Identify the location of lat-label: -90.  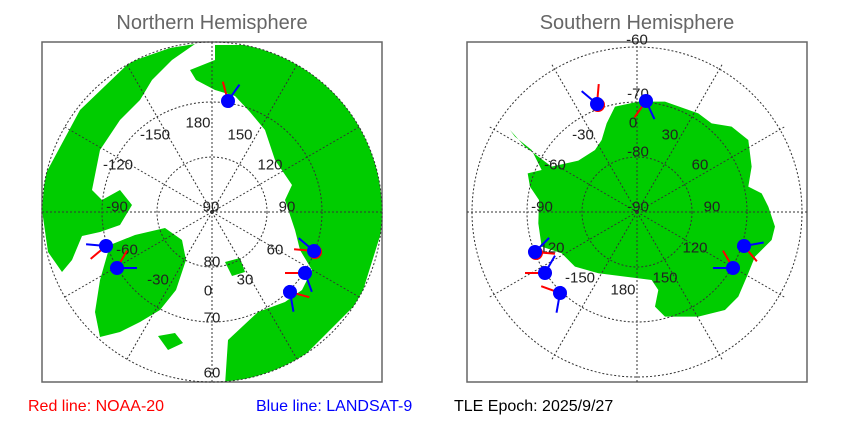
(638, 207).